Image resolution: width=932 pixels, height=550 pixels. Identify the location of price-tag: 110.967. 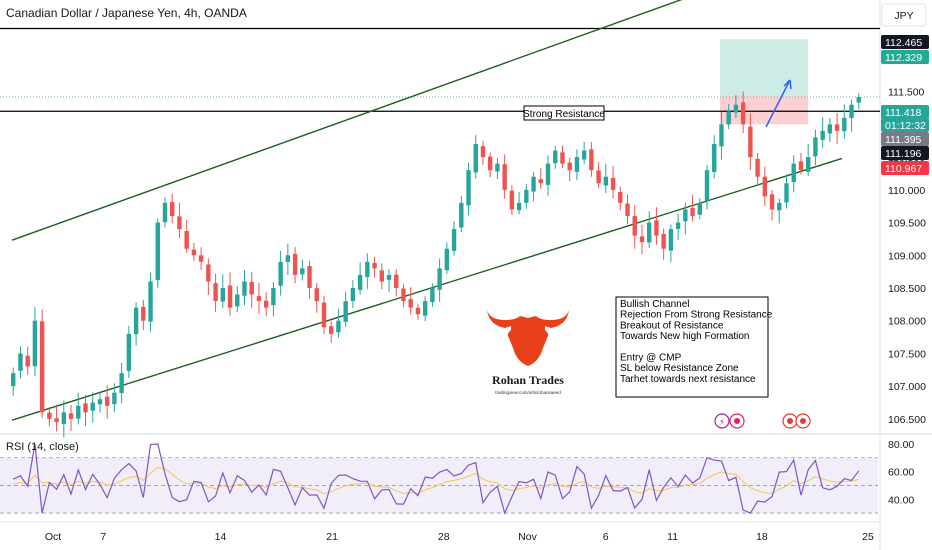
(905, 168).